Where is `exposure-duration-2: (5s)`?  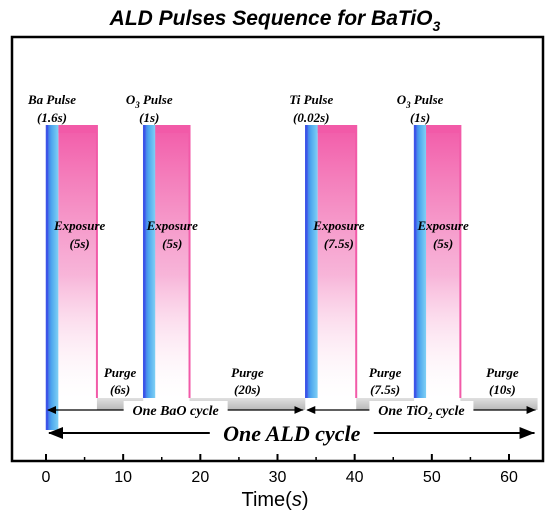
exposure-duration-2: (5s) is located at coordinates (172, 243).